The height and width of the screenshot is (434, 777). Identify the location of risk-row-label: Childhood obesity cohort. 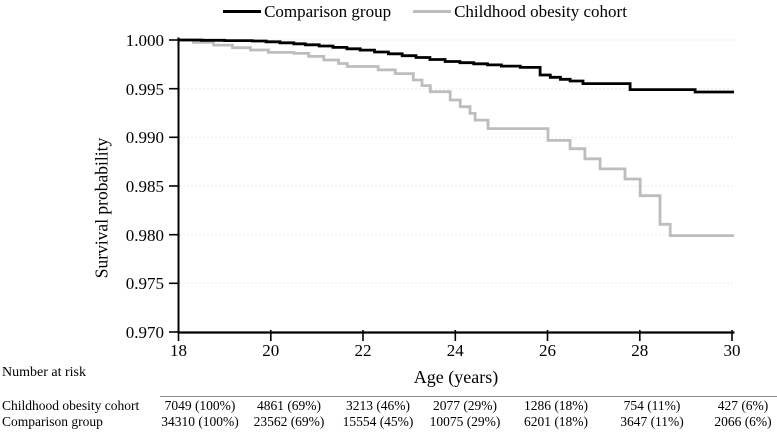
(71, 405).